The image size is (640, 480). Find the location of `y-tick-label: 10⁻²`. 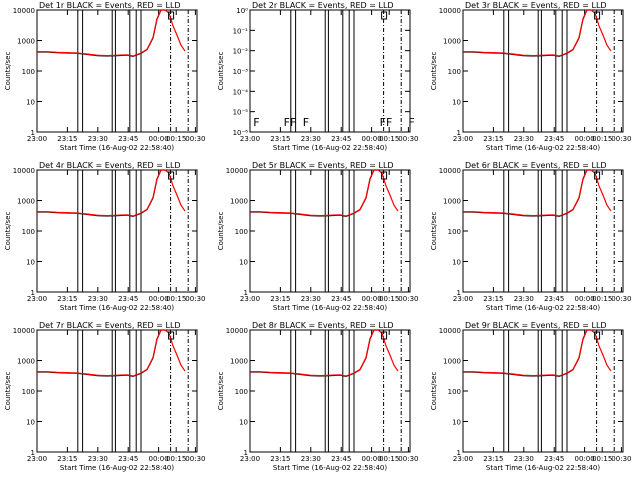

y-tick-label: 10⁻² is located at coordinates (241, 52).